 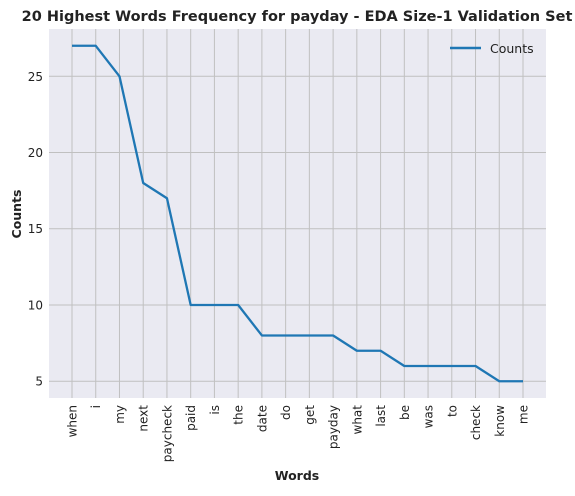 I want to click on x-tick-label: paycheck, so click(x=167, y=433).